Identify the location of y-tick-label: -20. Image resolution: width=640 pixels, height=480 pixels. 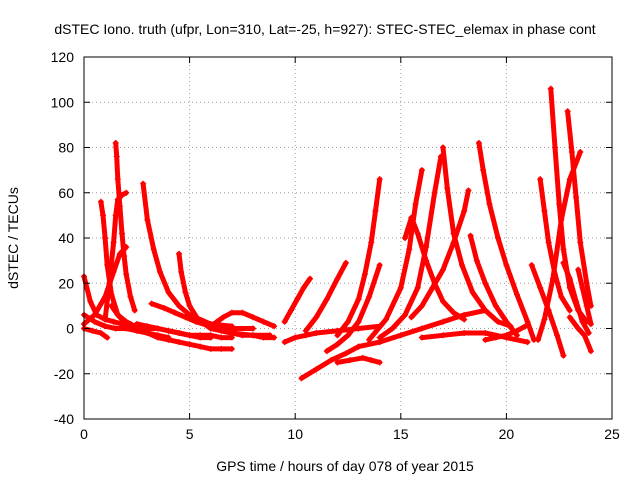
(64, 374).